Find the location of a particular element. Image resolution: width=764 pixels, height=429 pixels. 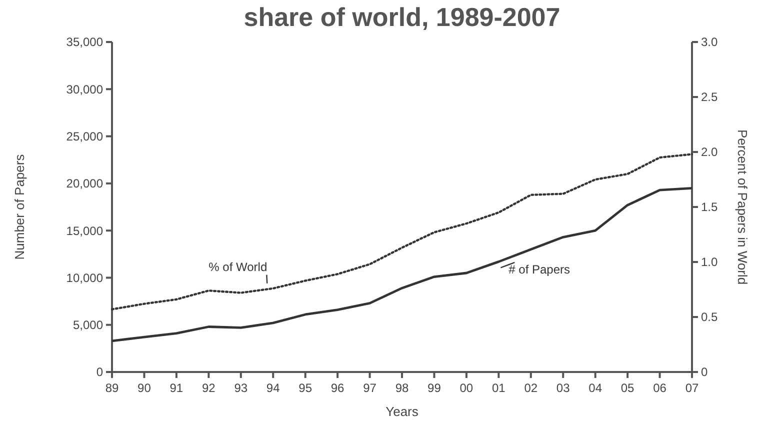

y-axis-title: Number of Papers is located at coordinates (19, 207).